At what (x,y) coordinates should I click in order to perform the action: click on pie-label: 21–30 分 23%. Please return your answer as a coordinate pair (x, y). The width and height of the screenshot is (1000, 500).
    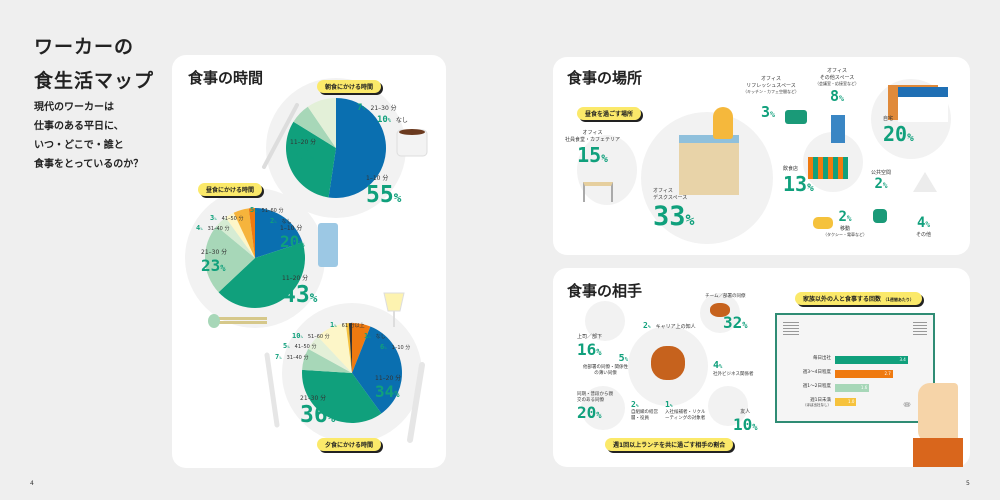
    Looking at the image, I should click on (214, 262).